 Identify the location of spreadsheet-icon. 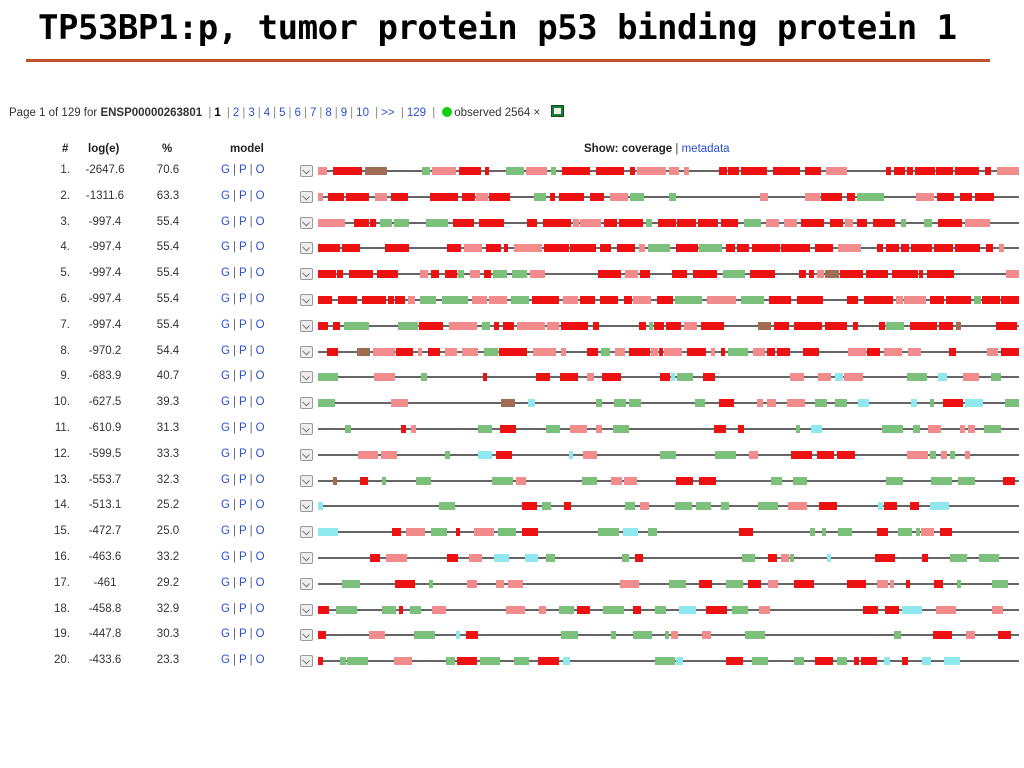
(558, 111).